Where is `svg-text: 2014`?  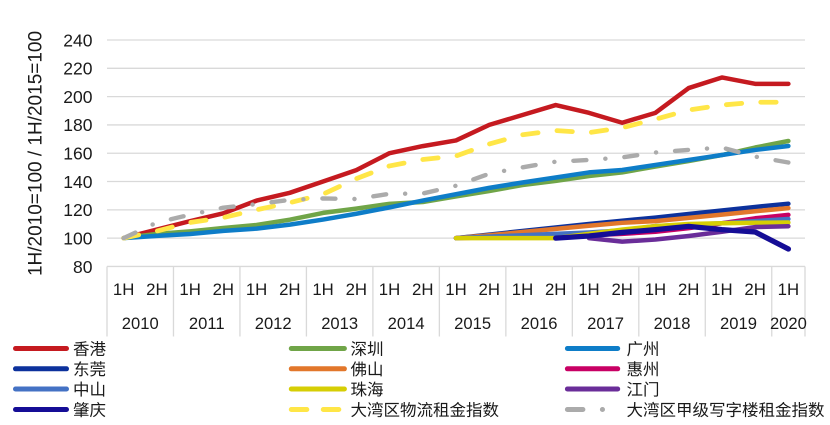 svg-text: 2014 is located at coordinates (406, 323).